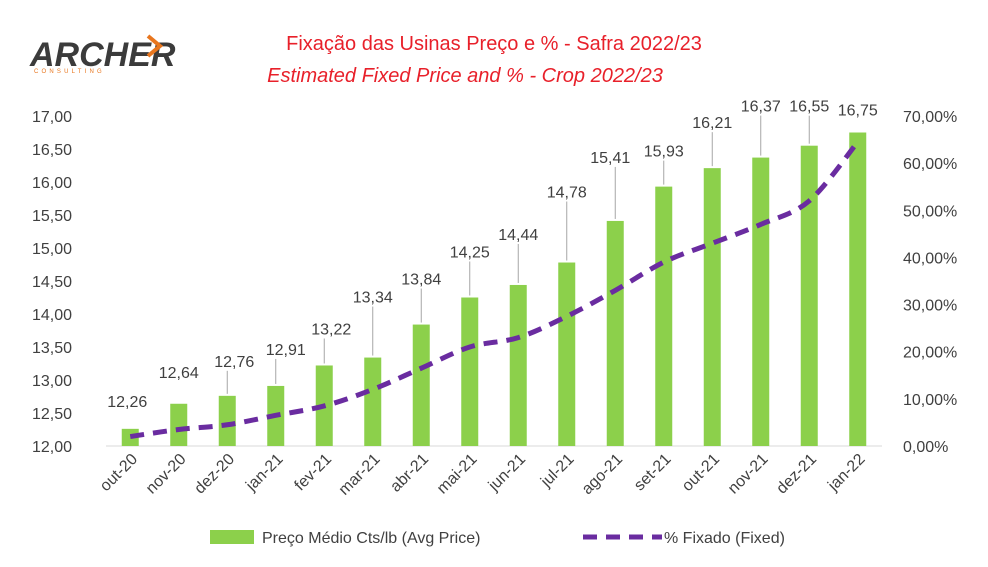 The image size is (988, 567). I want to click on left-tick-label: 14,50, so click(52, 282).